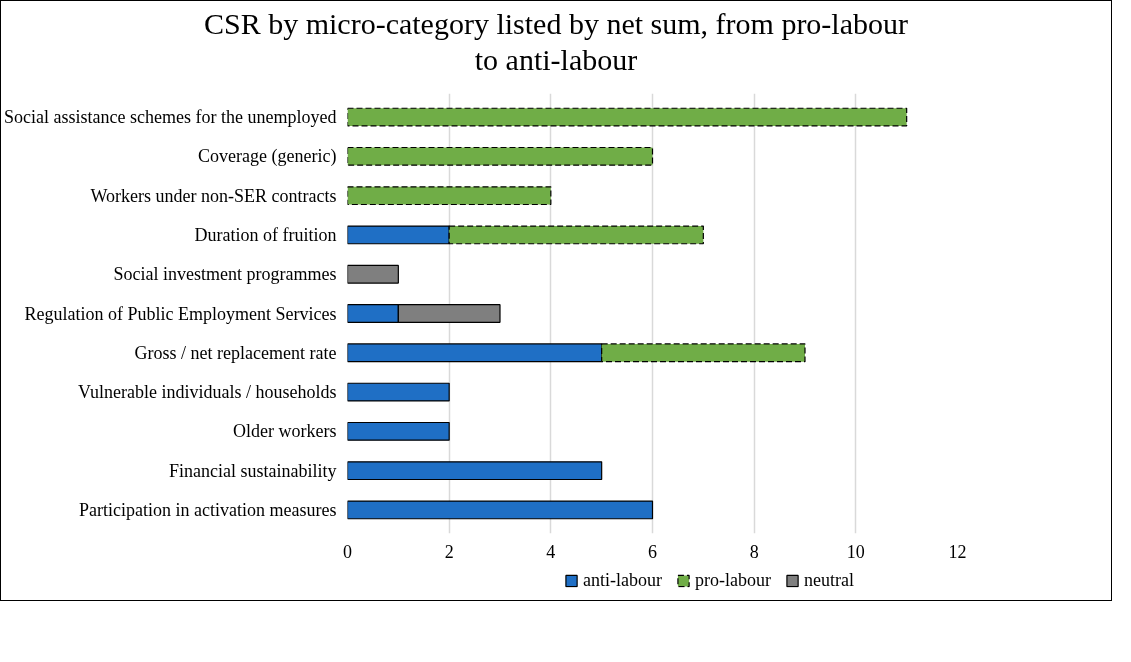 The height and width of the screenshot is (662, 1131). I want to click on legend-label: pro-labour, so click(733, 580).